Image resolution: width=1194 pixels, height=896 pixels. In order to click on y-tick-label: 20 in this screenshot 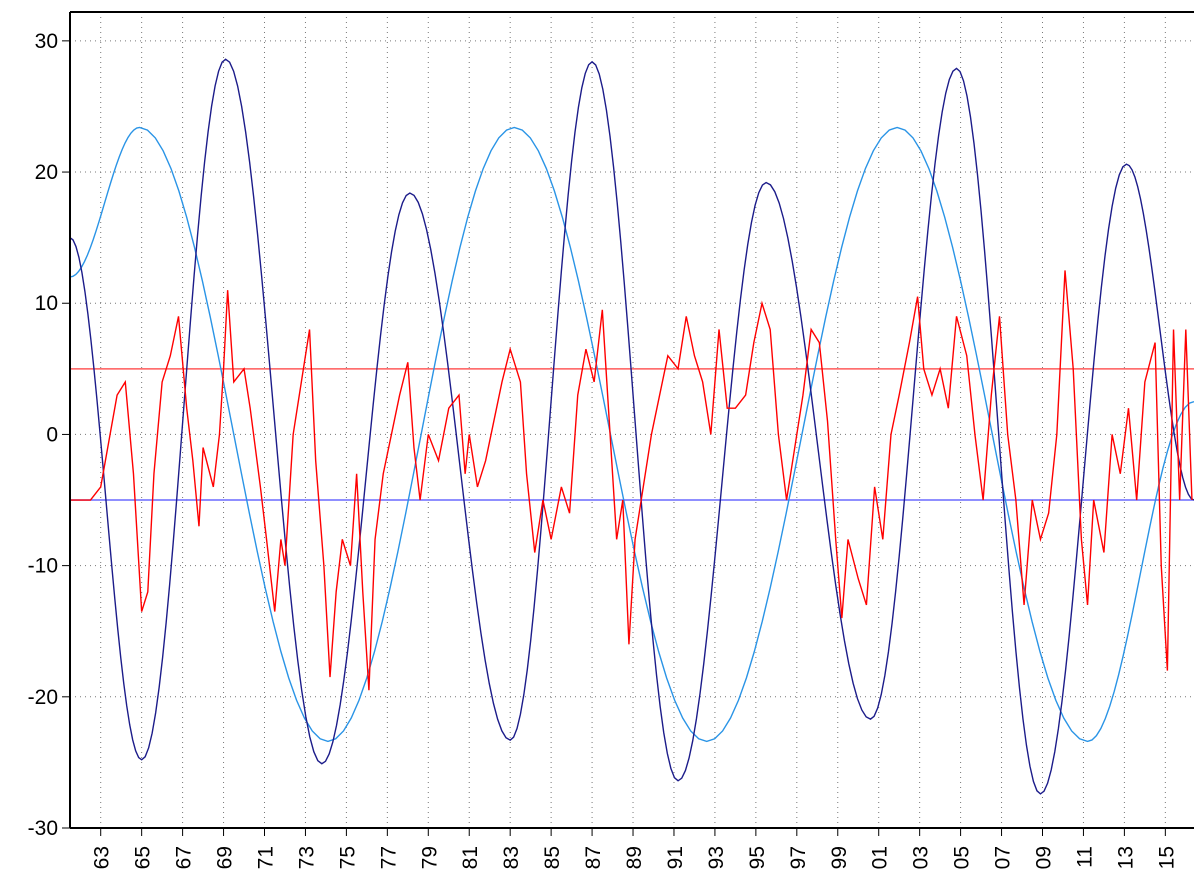, I will do `click(46, 172)`.